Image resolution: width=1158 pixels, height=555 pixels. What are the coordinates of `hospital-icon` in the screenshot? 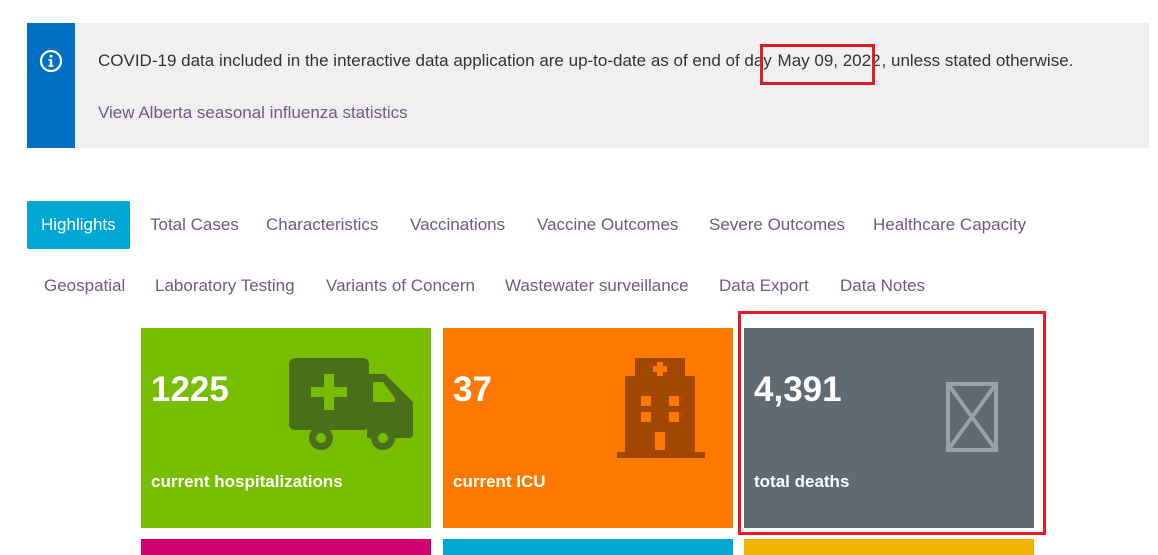 It's located at (661, 408).